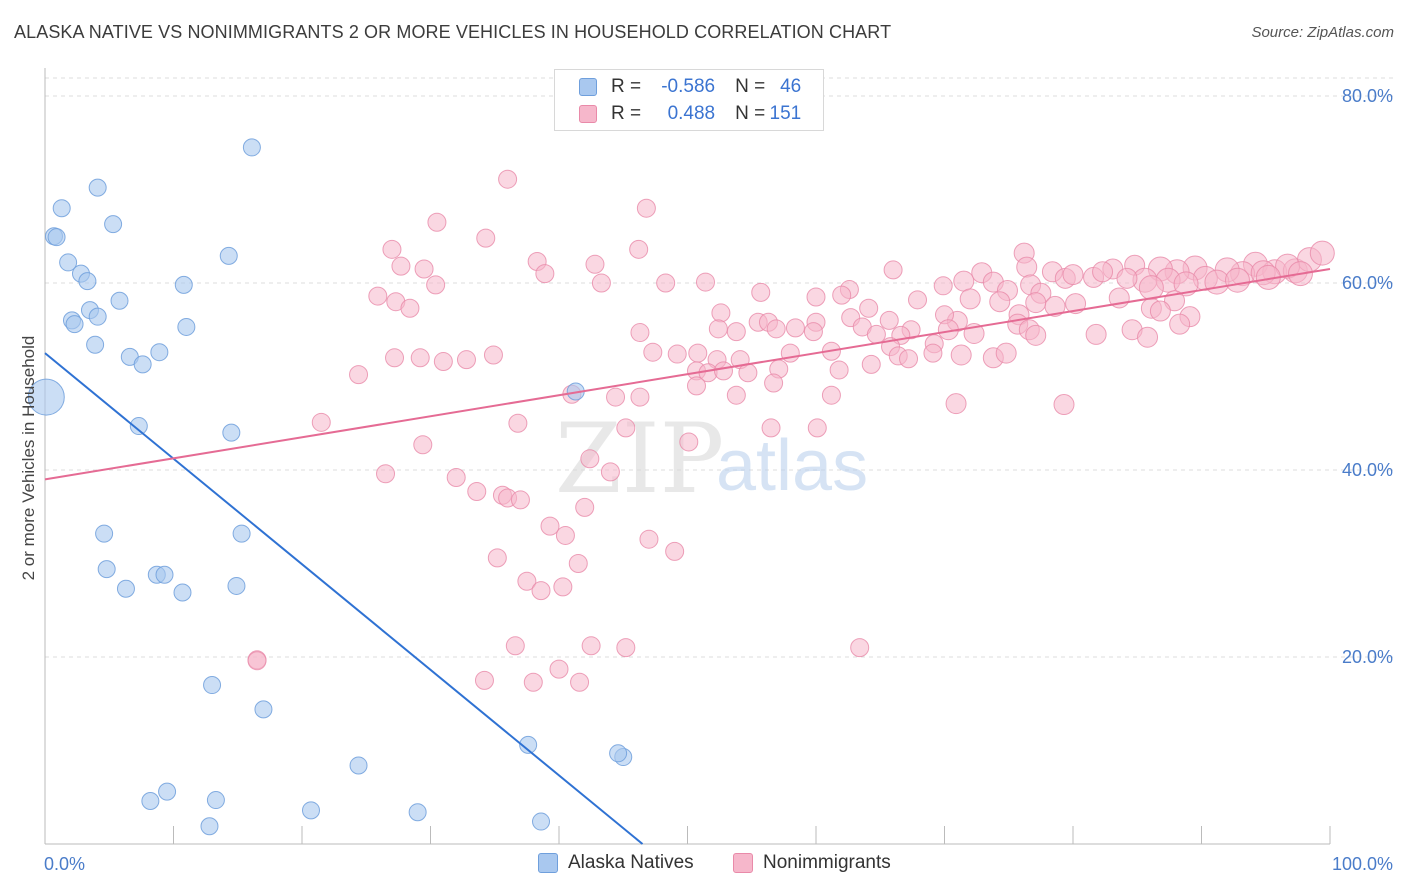  Describe the element at coordinates (718, 864) in the screenshot. I see `x-tick-labels: 0.0% 100.0%` at that location.